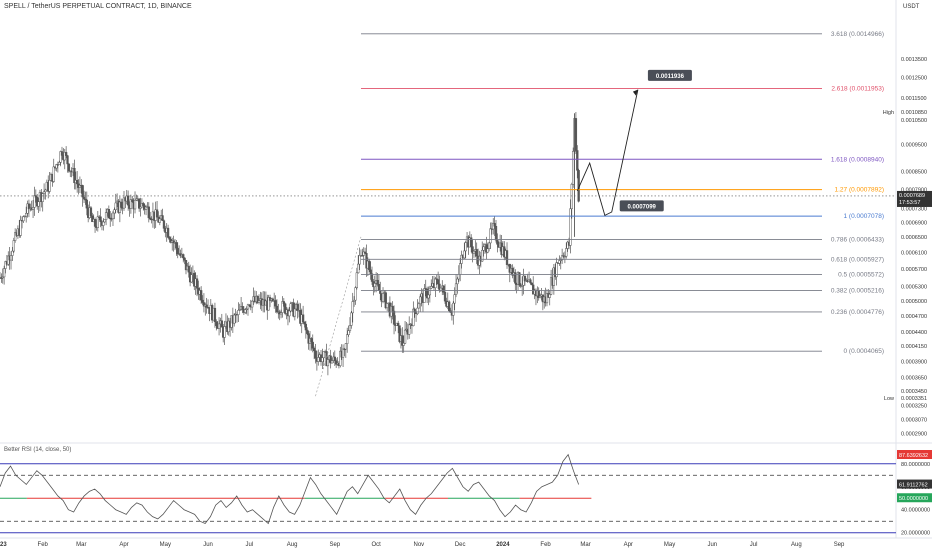 This screenshot has height=550, width=932. I want to click on fib-level-label: 0.236 (0.0004776), so click(857, 312).